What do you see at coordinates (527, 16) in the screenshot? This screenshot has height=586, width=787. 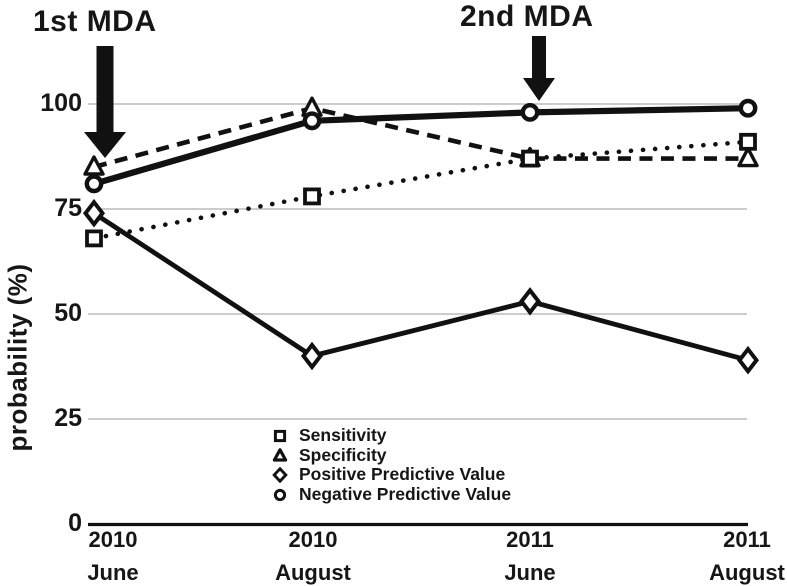 I see `annotation-2nd-mda: 2nd MDA` at bounding box center [527, 16].